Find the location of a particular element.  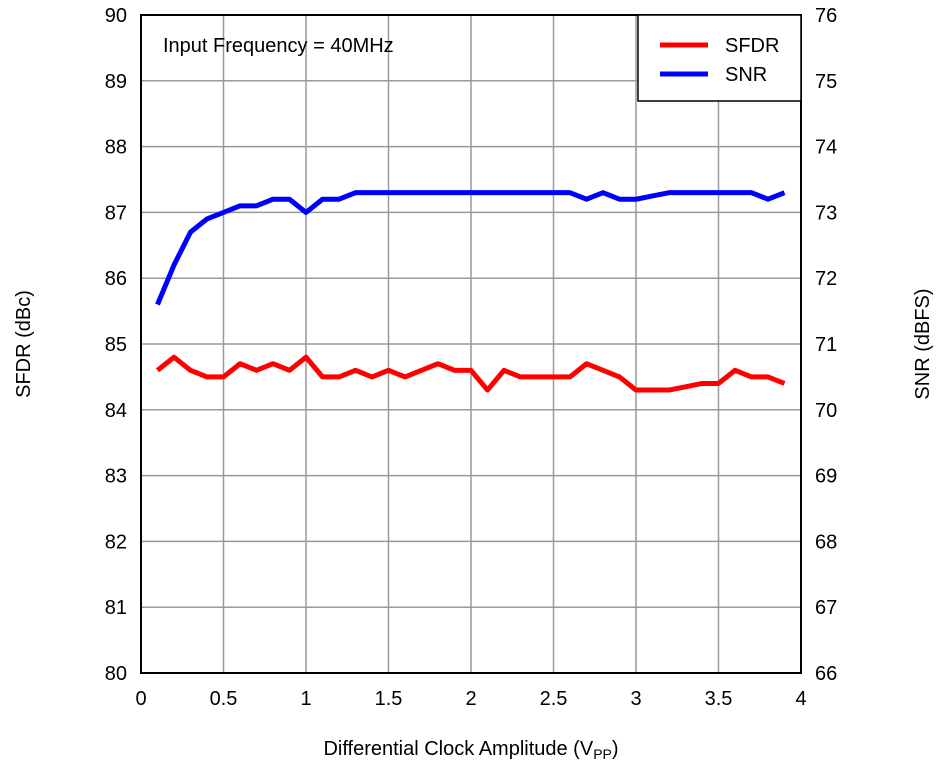

series-line-sfdr is located at coordinates (470, 373).